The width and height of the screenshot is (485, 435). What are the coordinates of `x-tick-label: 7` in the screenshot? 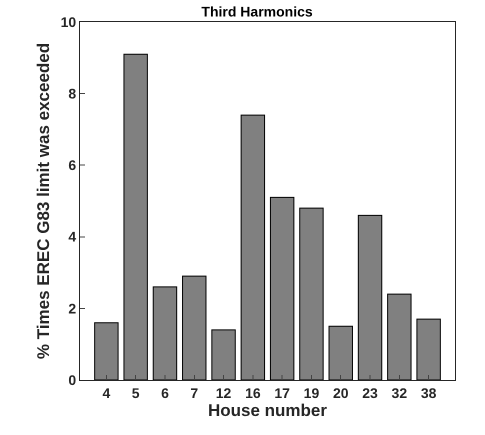 It's located at (194, 392).